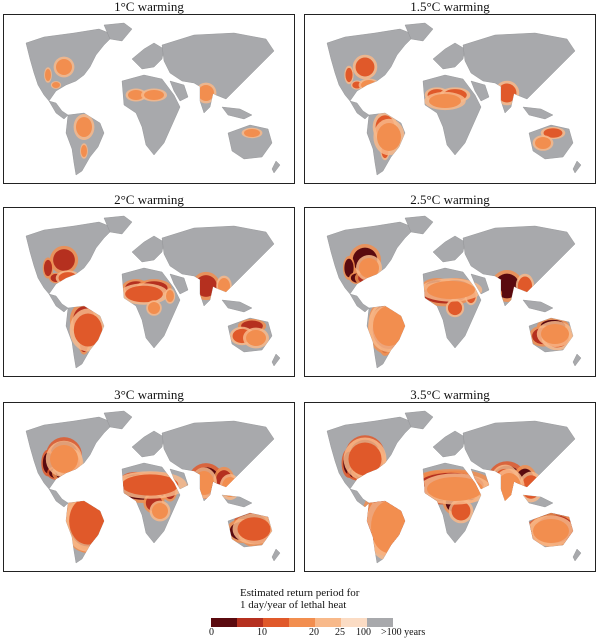  I want to click on legend-tick: 10, so click(262, 632).